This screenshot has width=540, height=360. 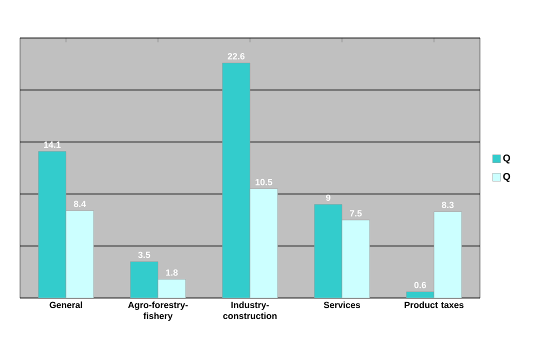 What do you see at coordinates (356, 213) in the screenshot?
I see `data-label: 7.5` at bounding box center [356, 213].